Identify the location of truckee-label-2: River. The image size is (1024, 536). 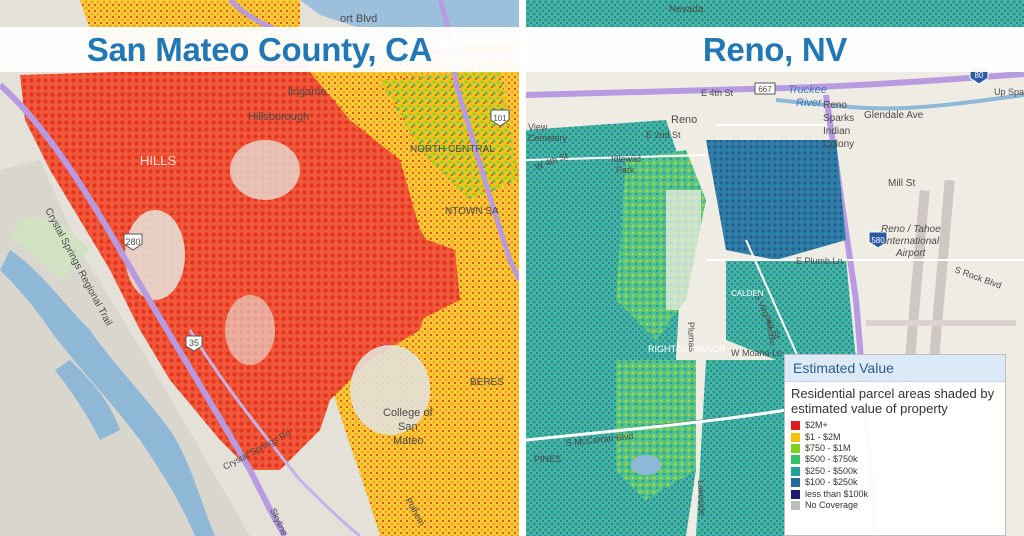
(809, 103).